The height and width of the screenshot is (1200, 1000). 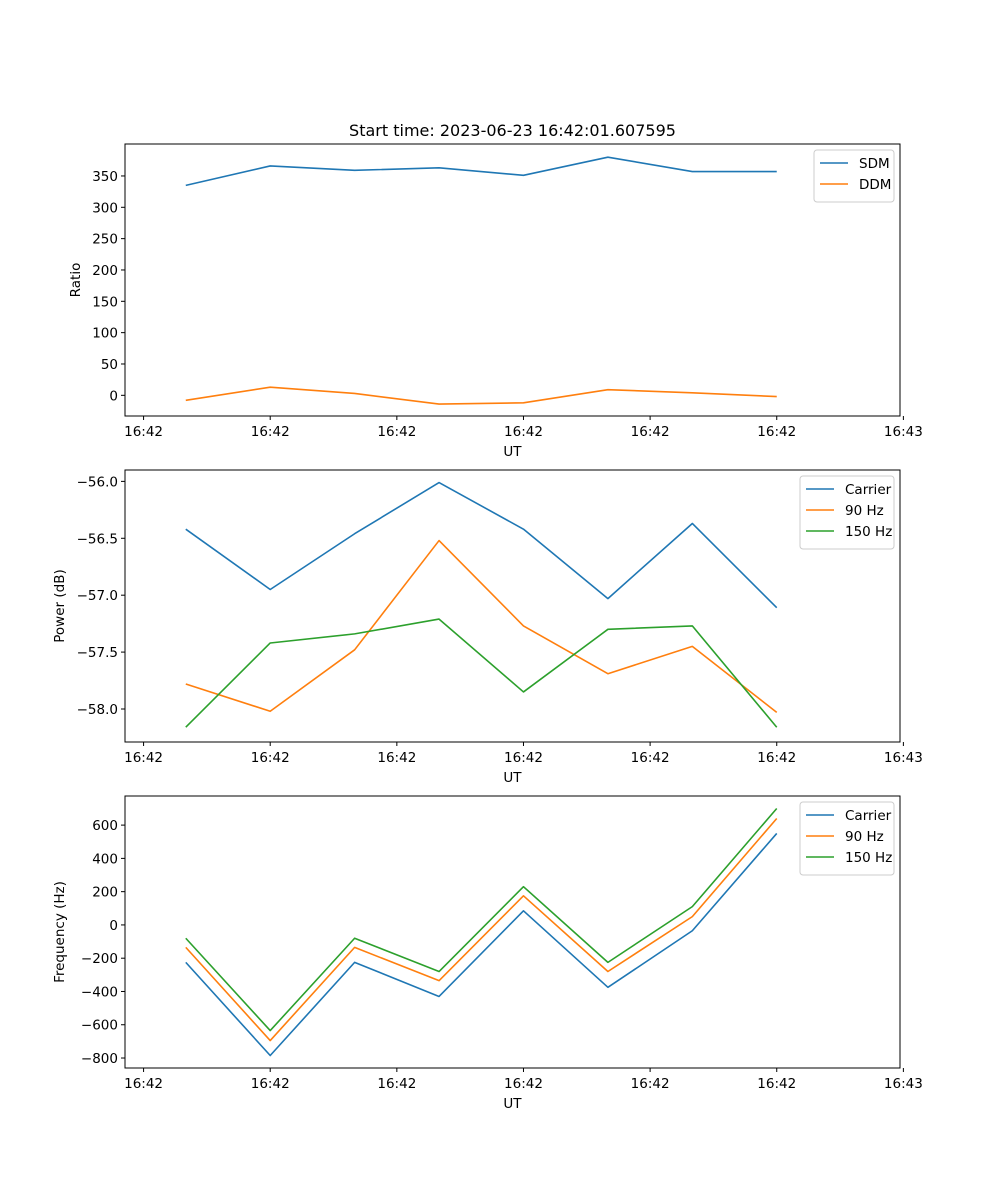 I want to click on y-axis-label: Frequency (Hz), so click(x=60, y=932).